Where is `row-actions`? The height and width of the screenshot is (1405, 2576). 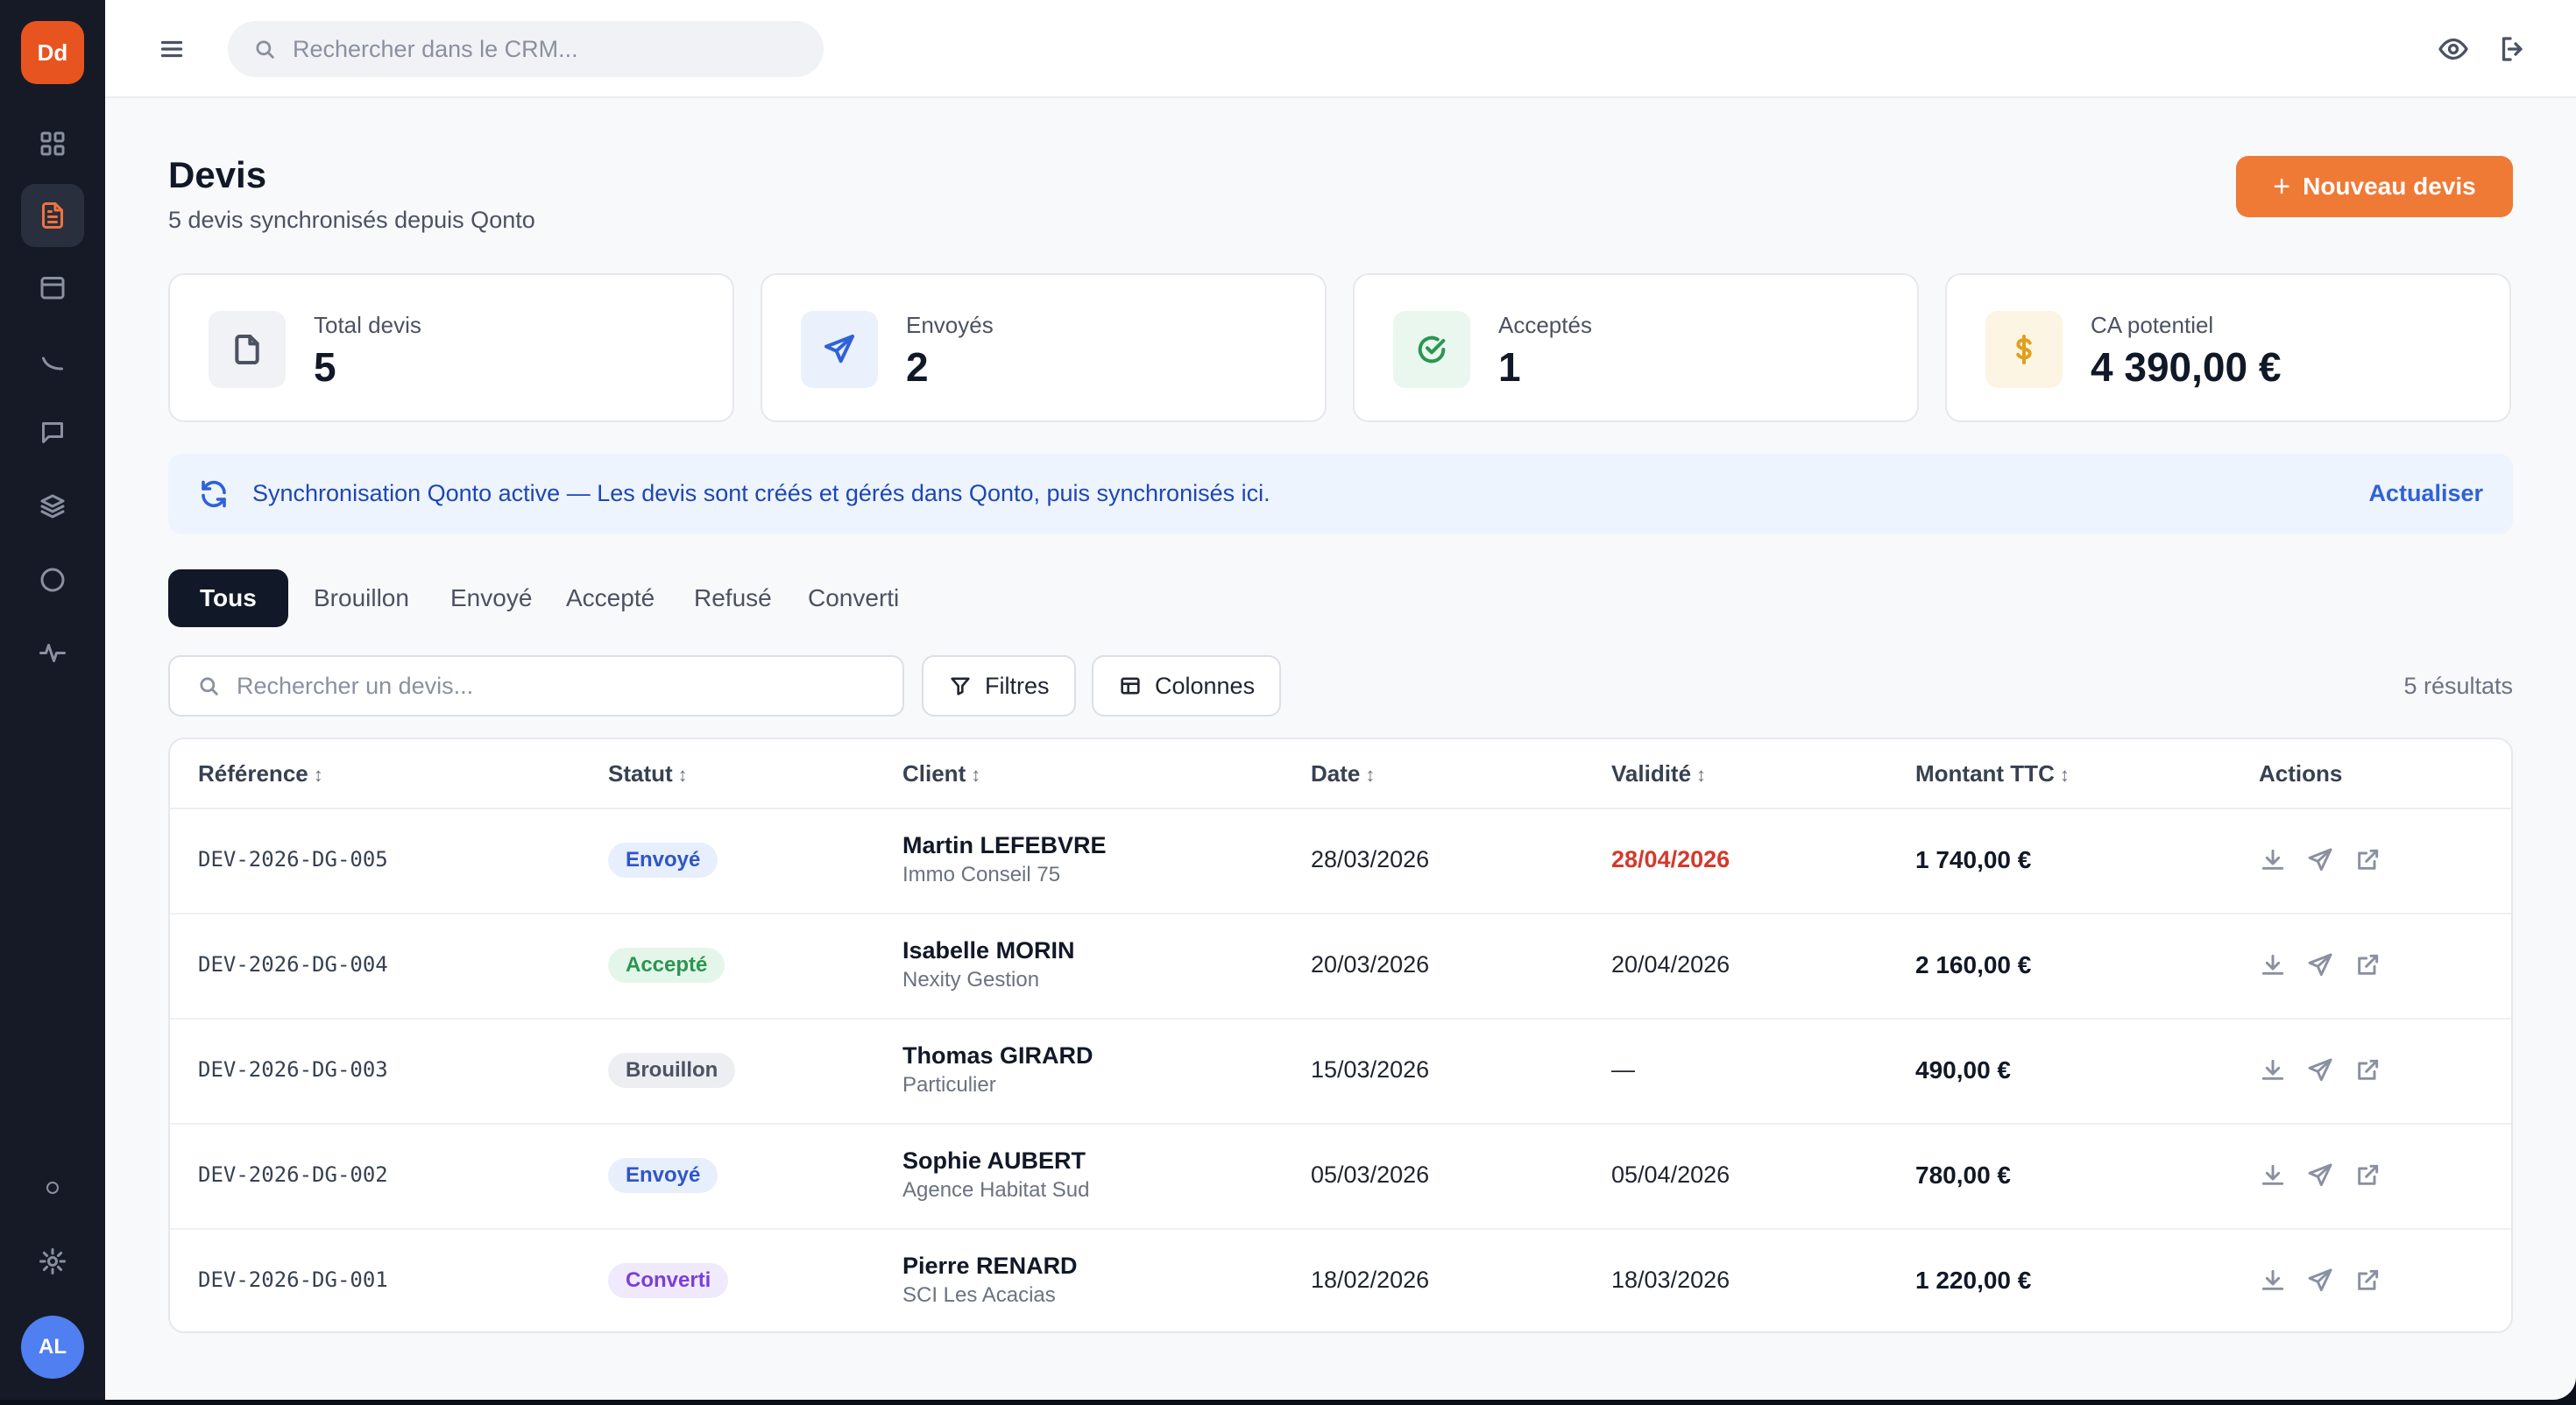
row-actions is located at coordinates (2320, 860).